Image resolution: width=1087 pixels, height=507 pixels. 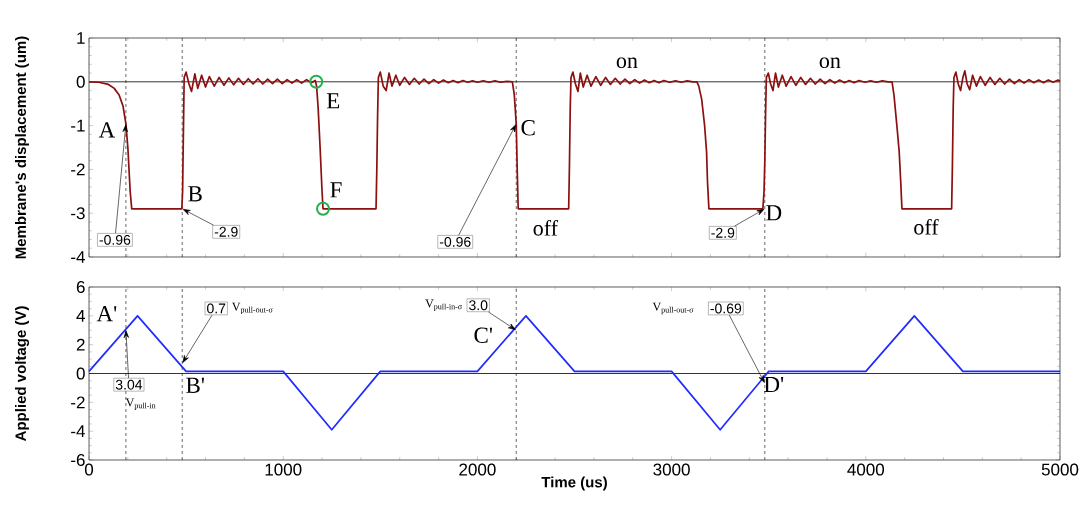 I want to click on y-axis-title: Applied voltage (V), so click(x=22, y=374).